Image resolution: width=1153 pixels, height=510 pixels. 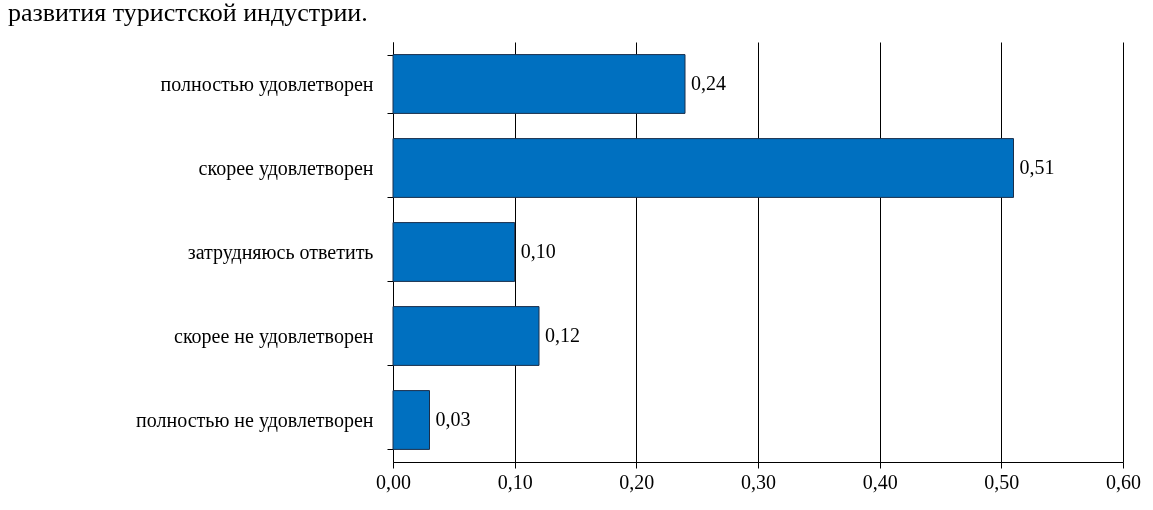 I want to click on data-label: 0,51, so click(x=1037, y=167).